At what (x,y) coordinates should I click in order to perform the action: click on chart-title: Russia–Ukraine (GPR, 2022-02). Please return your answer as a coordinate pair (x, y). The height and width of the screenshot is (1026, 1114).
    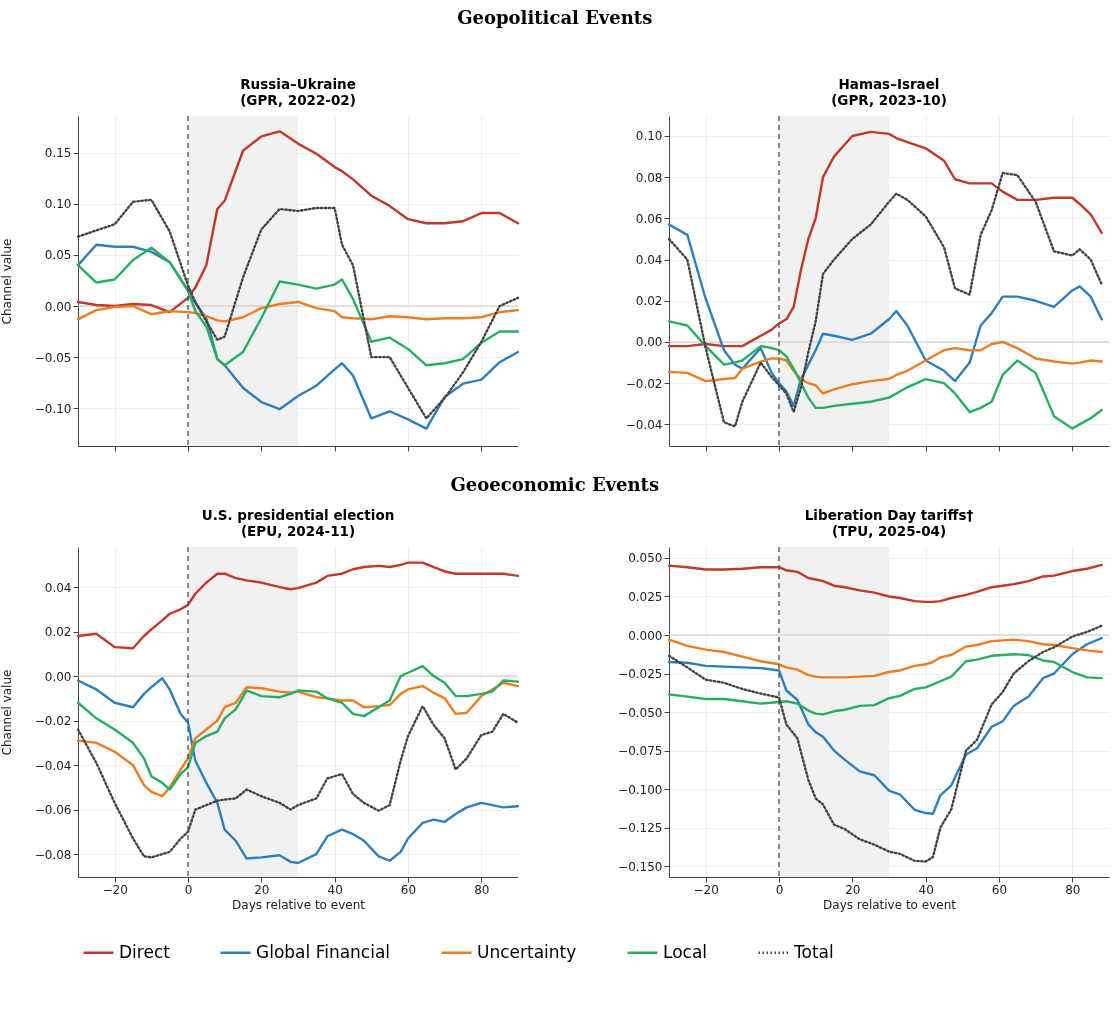
    Looking at the image, I should click on (298, 92).